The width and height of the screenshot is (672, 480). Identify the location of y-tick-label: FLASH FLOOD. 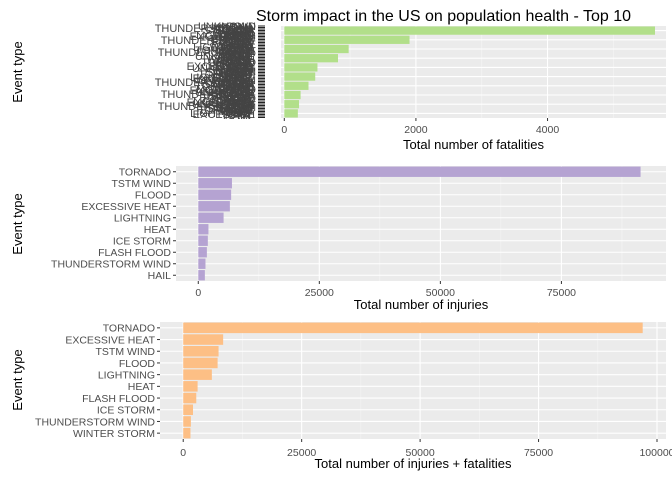
(118, 399).